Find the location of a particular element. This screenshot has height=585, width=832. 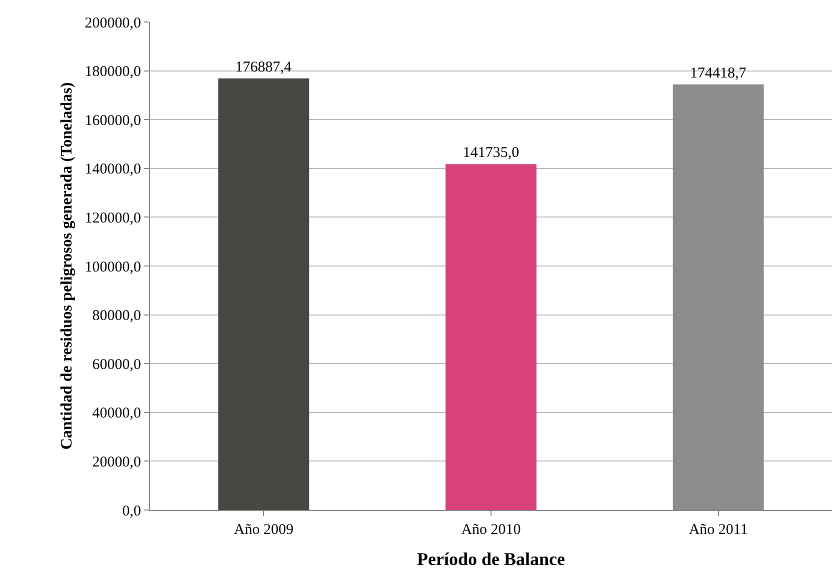

y-tick-label: 140000,0 is located at coordinates (112, 170).